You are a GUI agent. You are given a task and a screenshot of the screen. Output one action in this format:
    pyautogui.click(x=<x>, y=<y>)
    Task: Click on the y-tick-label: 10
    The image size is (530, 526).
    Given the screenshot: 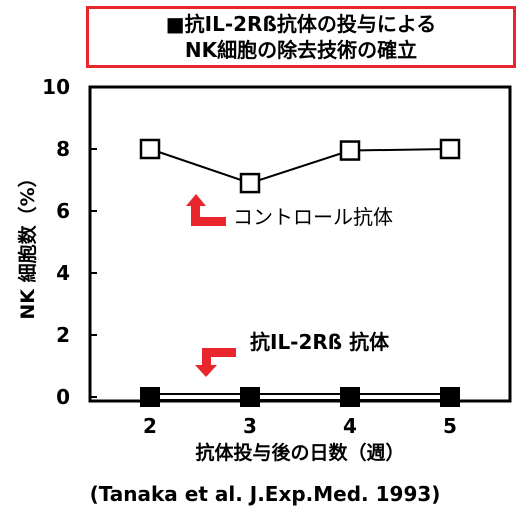 What is the action you would take?
    pyautogui.click(x=56, y=87)
    